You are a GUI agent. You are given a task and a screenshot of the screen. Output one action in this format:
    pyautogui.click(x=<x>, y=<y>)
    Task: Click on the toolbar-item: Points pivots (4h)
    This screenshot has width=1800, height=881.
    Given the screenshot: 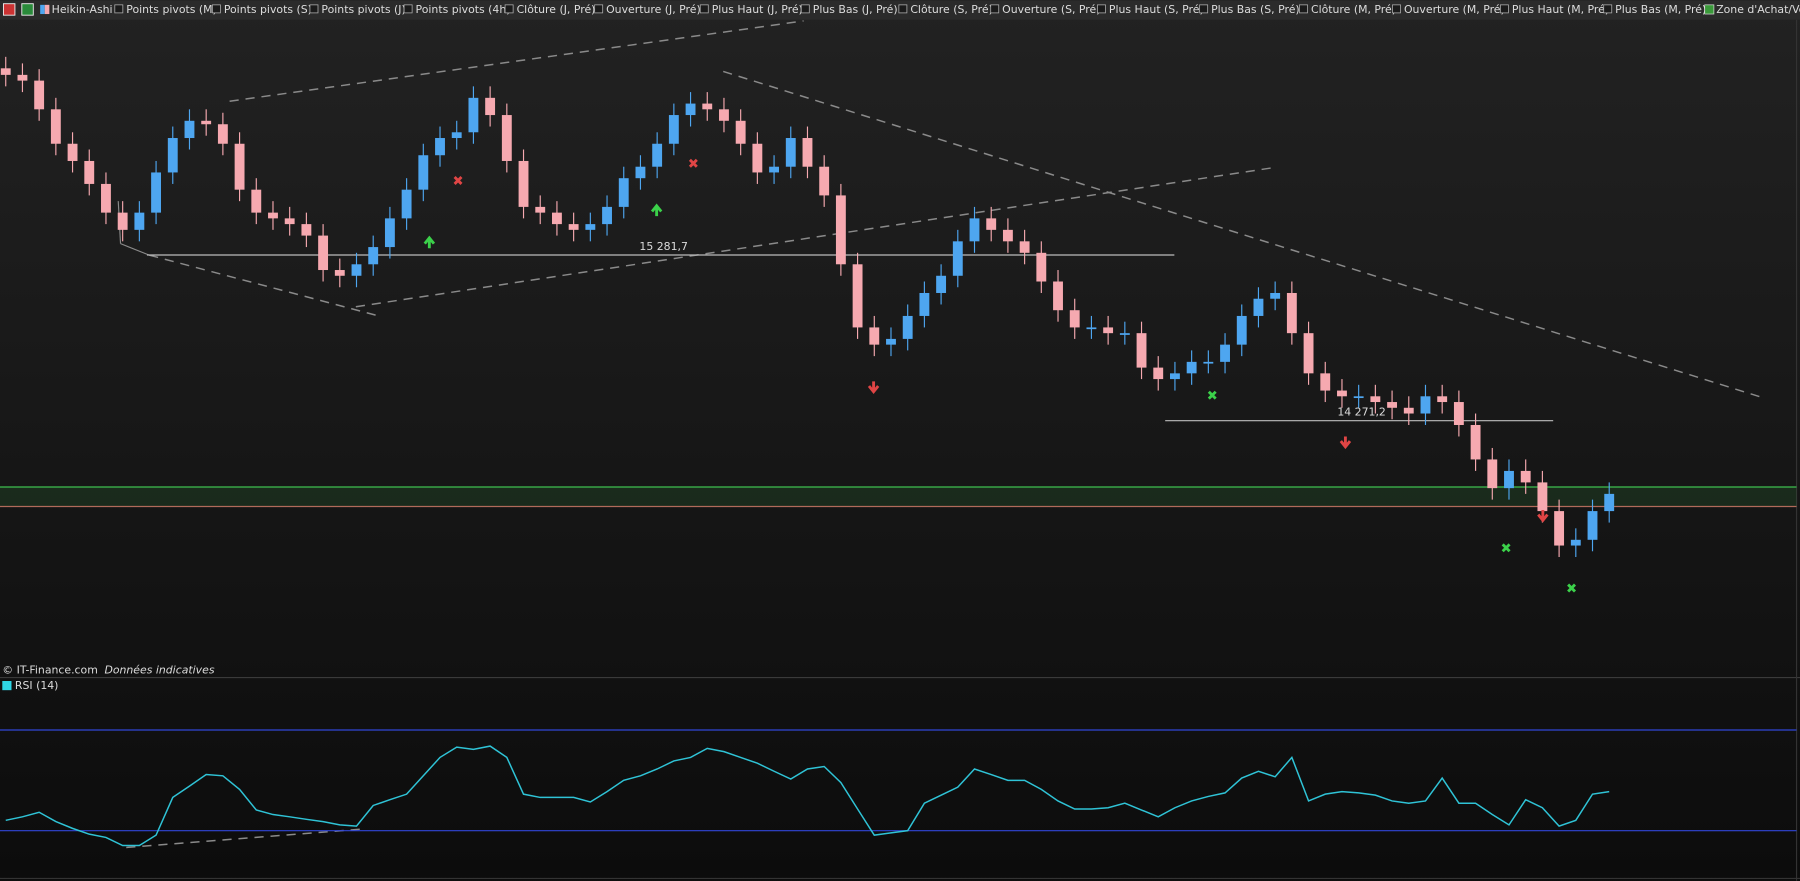 What is the action you would take?
    pyautogui.click(x=463, y=9)
    